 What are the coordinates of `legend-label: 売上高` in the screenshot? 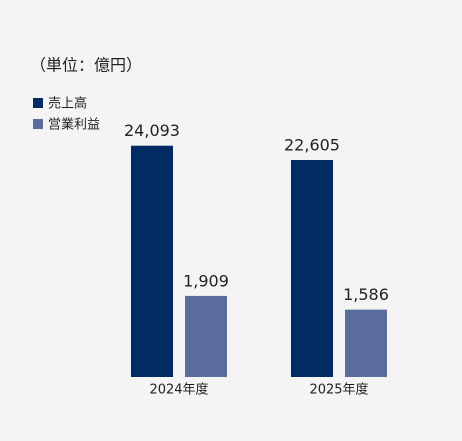 It's located at (67, 104).